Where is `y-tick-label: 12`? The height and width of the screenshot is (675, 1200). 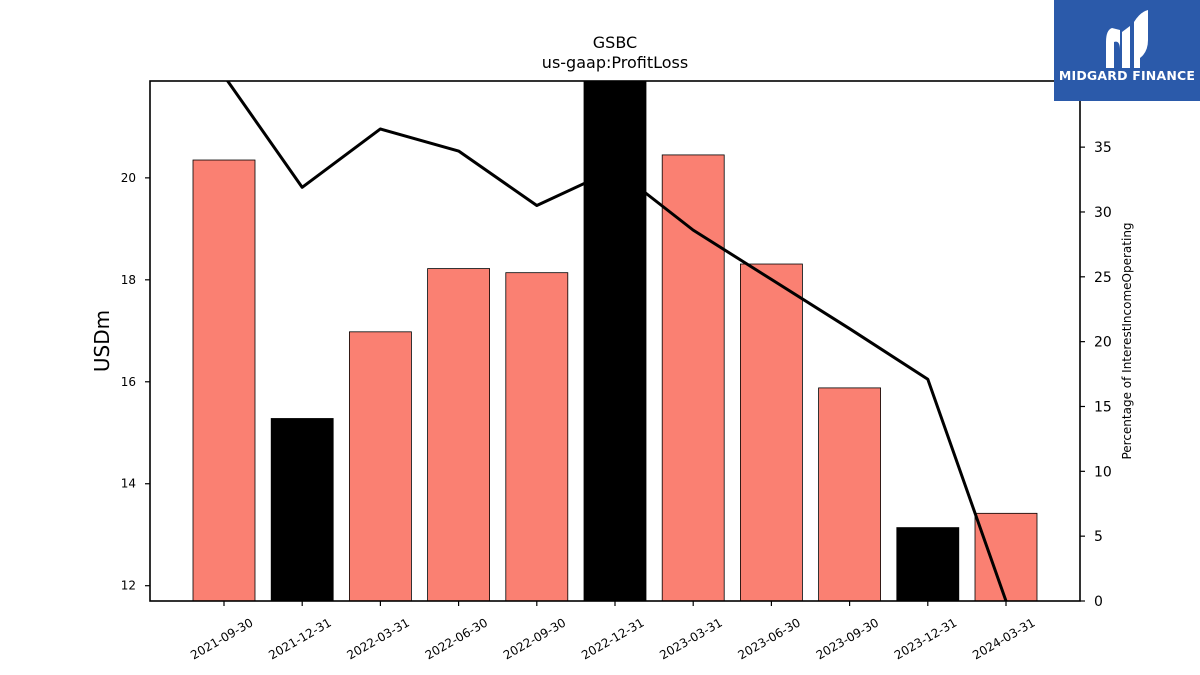
y-tick-label: 12 is located at coordinates (128, 586).